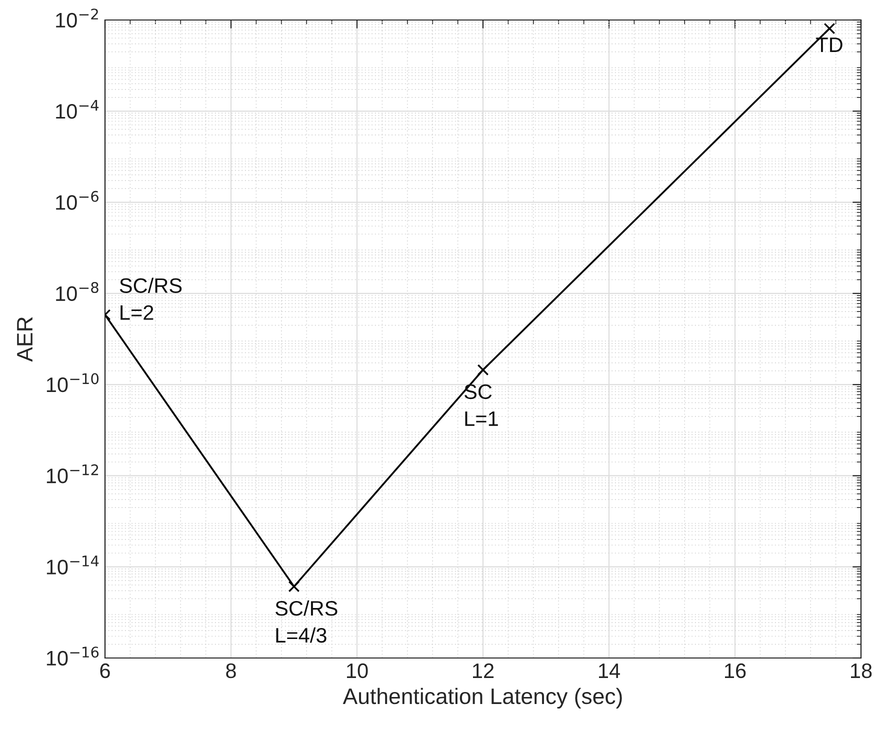 This screenshot has width=875, height=736. I want to click on x-tick-label: 14, so click(609, 671).